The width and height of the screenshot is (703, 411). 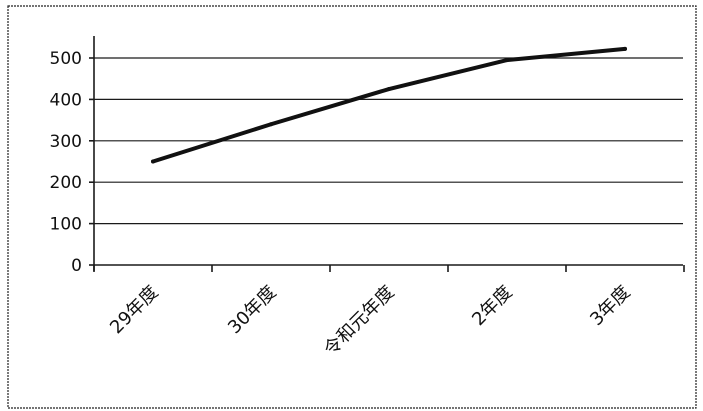 I want to click on y-tick-label: 400, so click(x=66, y=100).